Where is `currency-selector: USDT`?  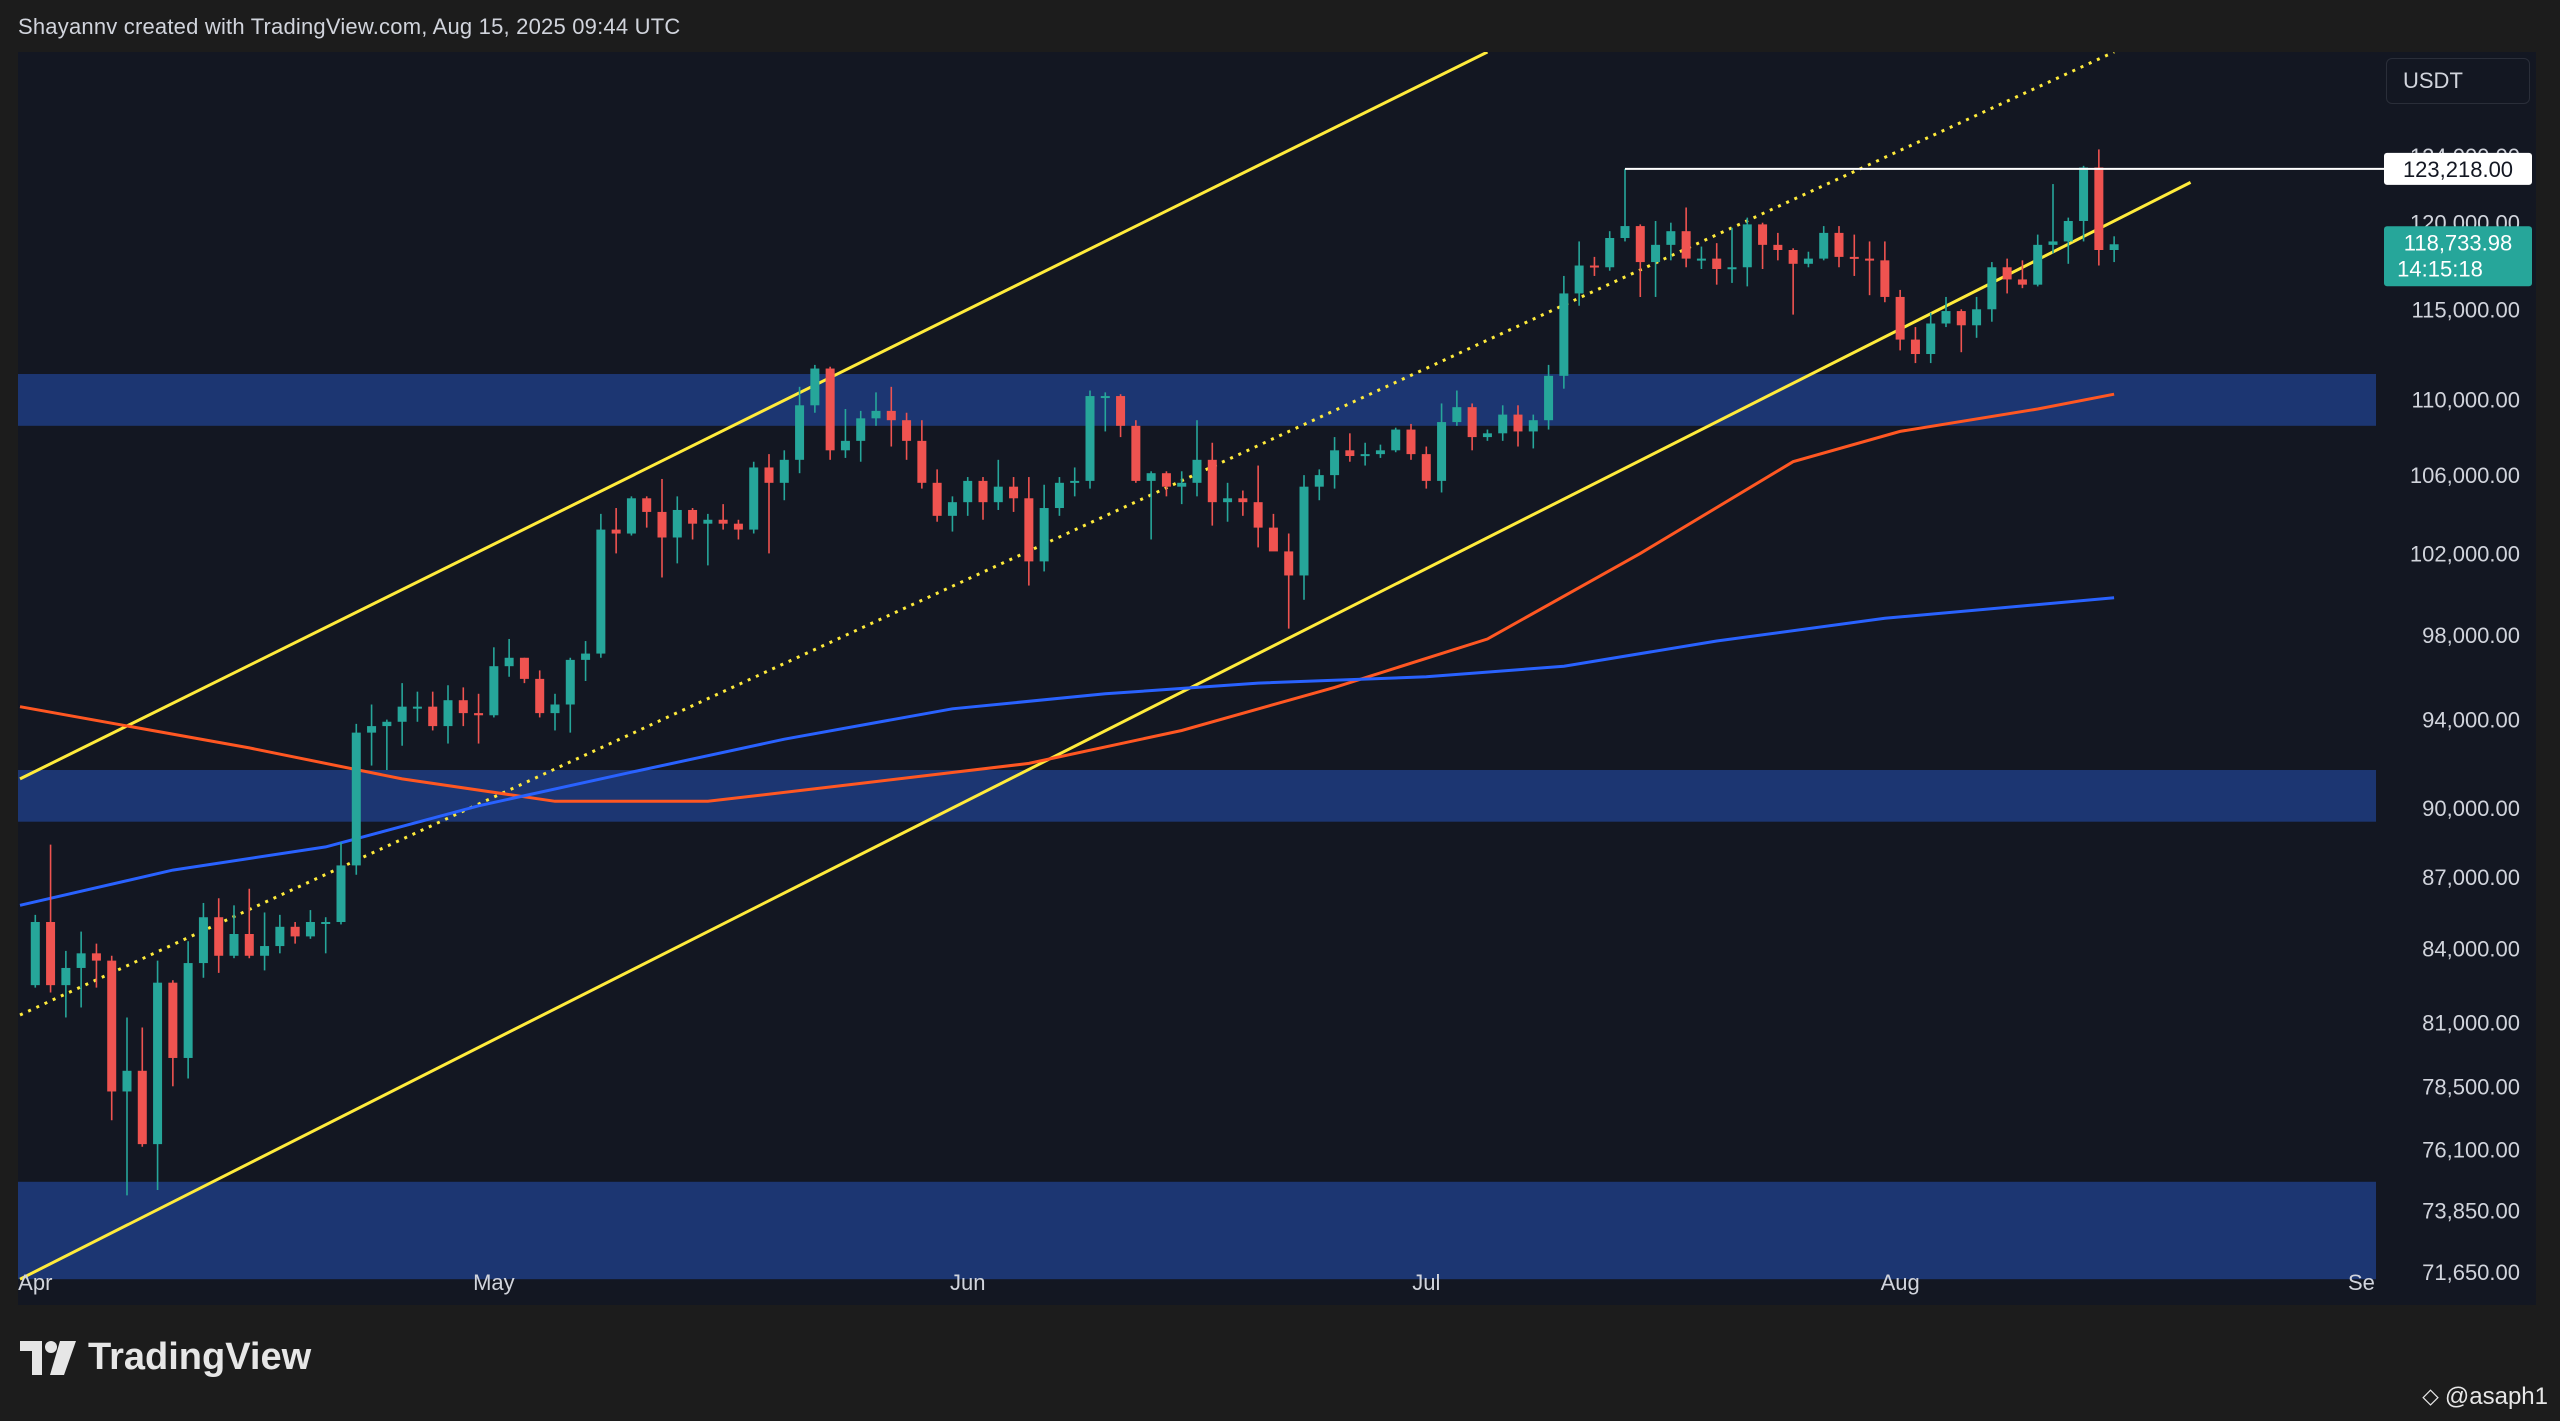
currency-selector: USDT is located at coordinates (2458, 81).